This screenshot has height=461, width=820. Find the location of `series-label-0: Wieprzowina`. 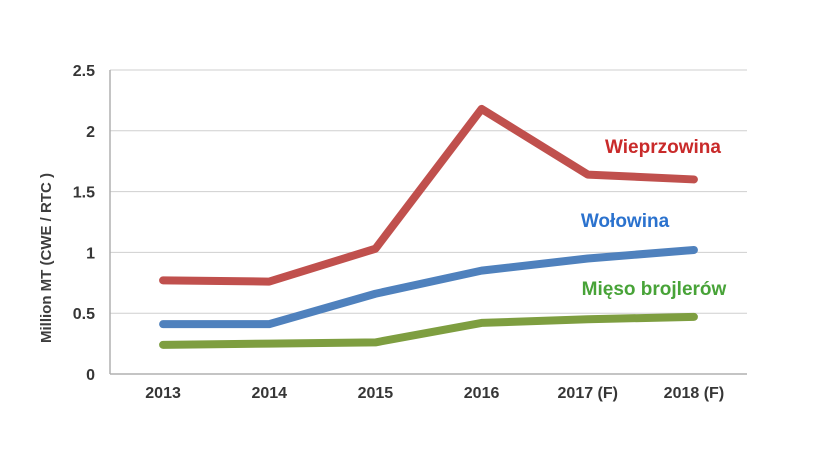

series-label-0: Wieprzowina is located at coordinates (663, 147).